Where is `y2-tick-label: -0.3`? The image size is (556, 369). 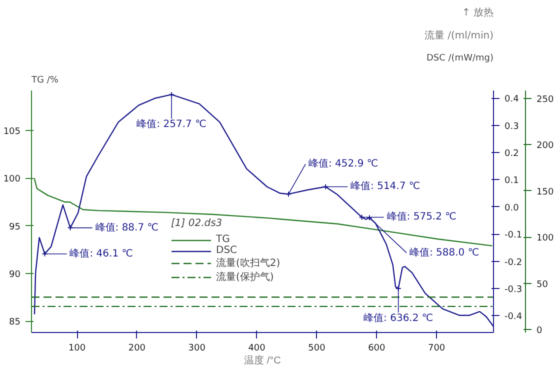
y2-tick-label: -0.3 is located at coordinates (513, 289).